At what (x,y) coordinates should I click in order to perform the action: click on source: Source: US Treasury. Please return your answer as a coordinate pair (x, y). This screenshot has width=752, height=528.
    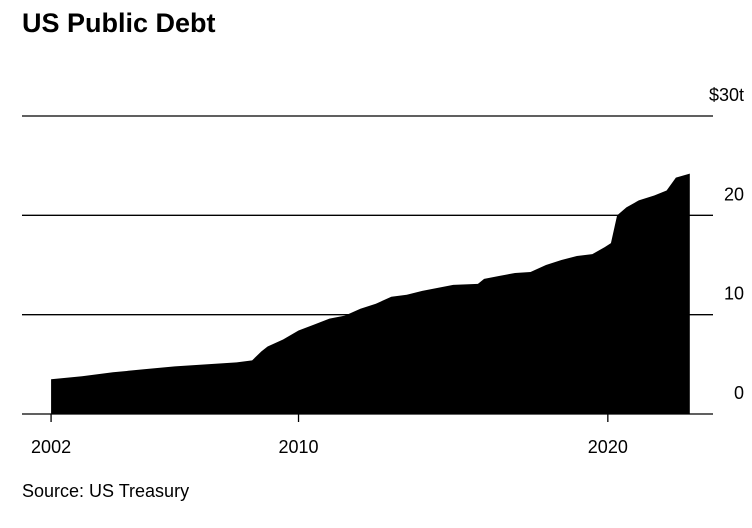
    Looking at the image, I should click on (105, 491).